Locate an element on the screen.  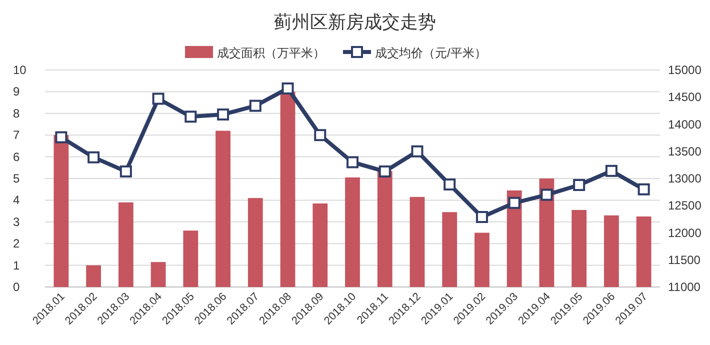
y-tick-label: 2 is located at coordinates (16, 243).